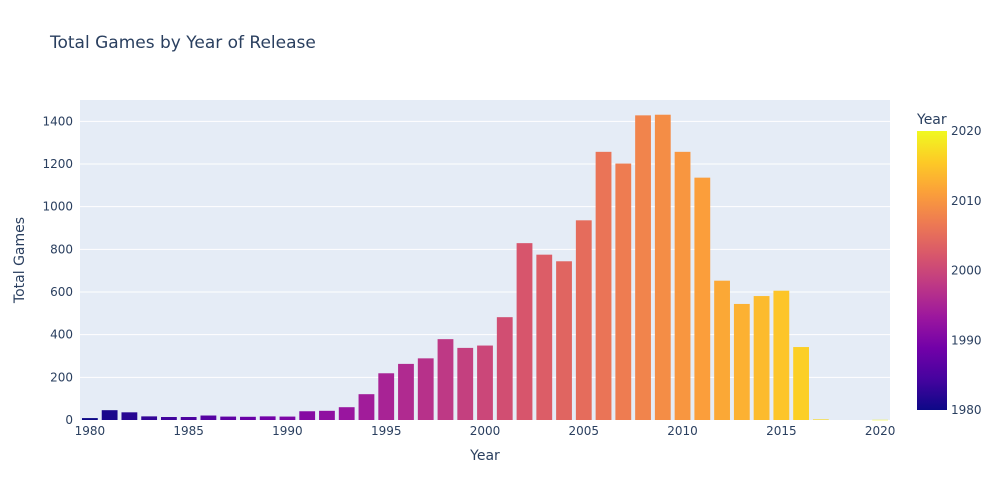  Describe the element at coordinates (966, 131) in the screenshot. I see `colorbar-tick-label: 2020` at that location.